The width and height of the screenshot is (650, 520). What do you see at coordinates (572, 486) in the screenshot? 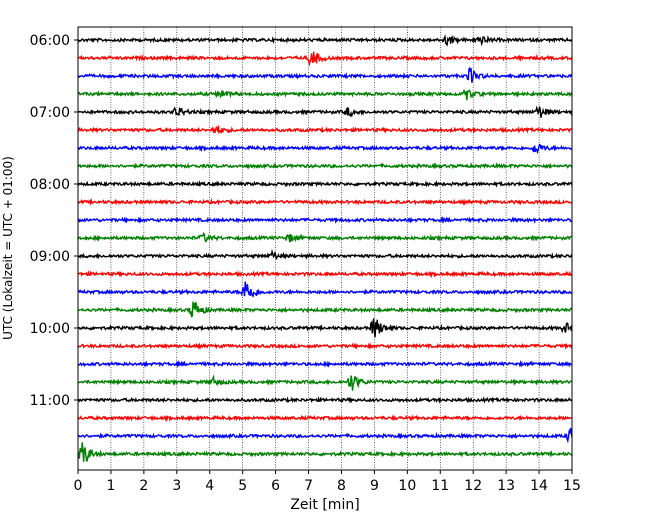
I see `x-tick-label-15: 15` at bounding box center [572, 486].